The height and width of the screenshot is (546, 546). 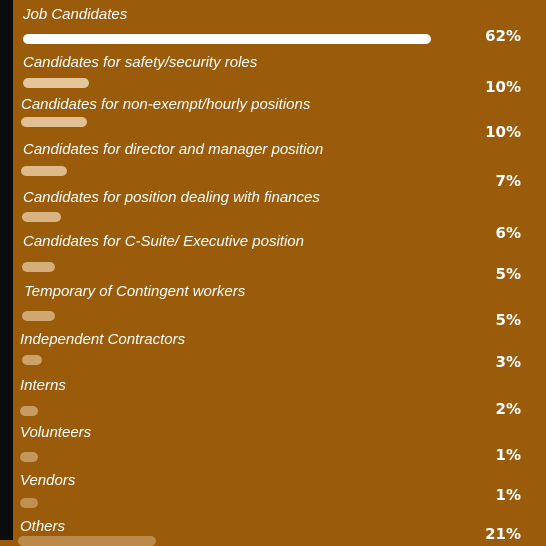 I want to click on value-label: 62%, so click(x=503, y=36).